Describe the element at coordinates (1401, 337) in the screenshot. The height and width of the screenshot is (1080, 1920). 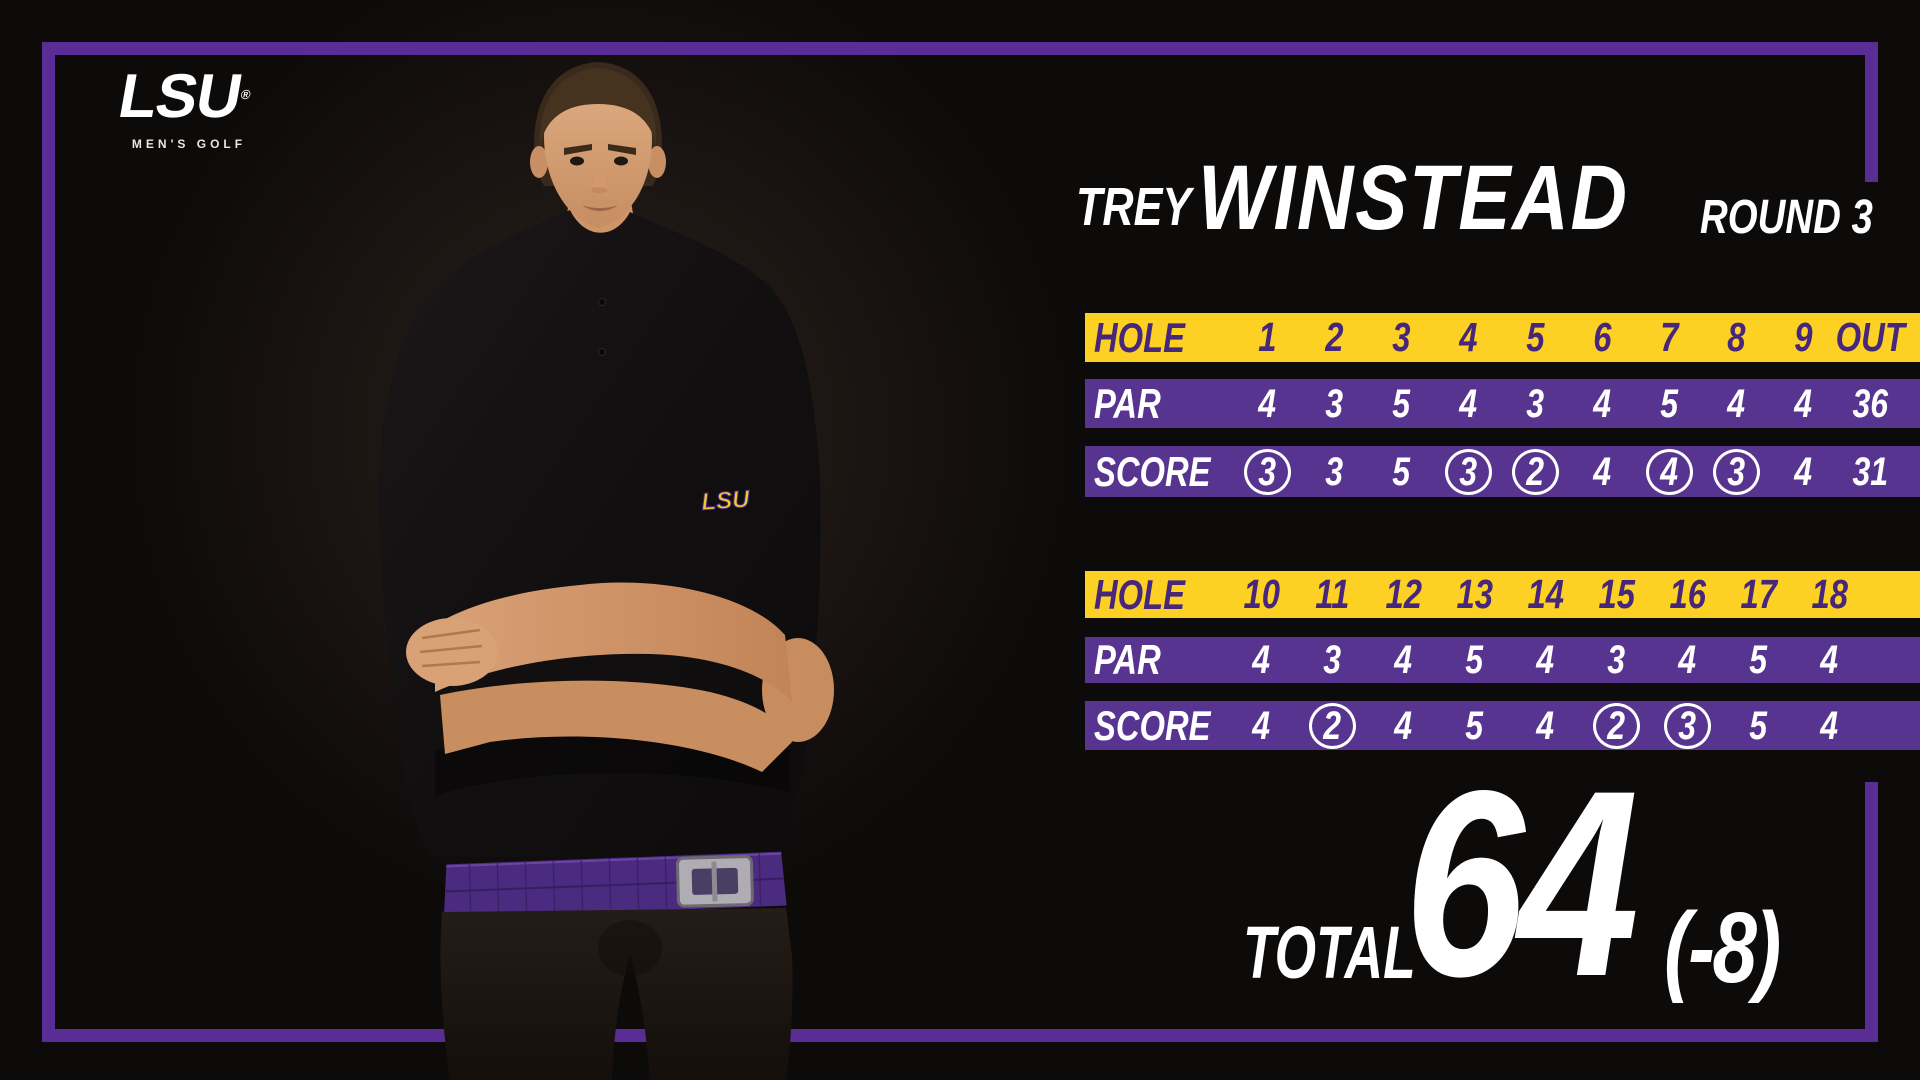
I see `hole-number: 3` at that location.